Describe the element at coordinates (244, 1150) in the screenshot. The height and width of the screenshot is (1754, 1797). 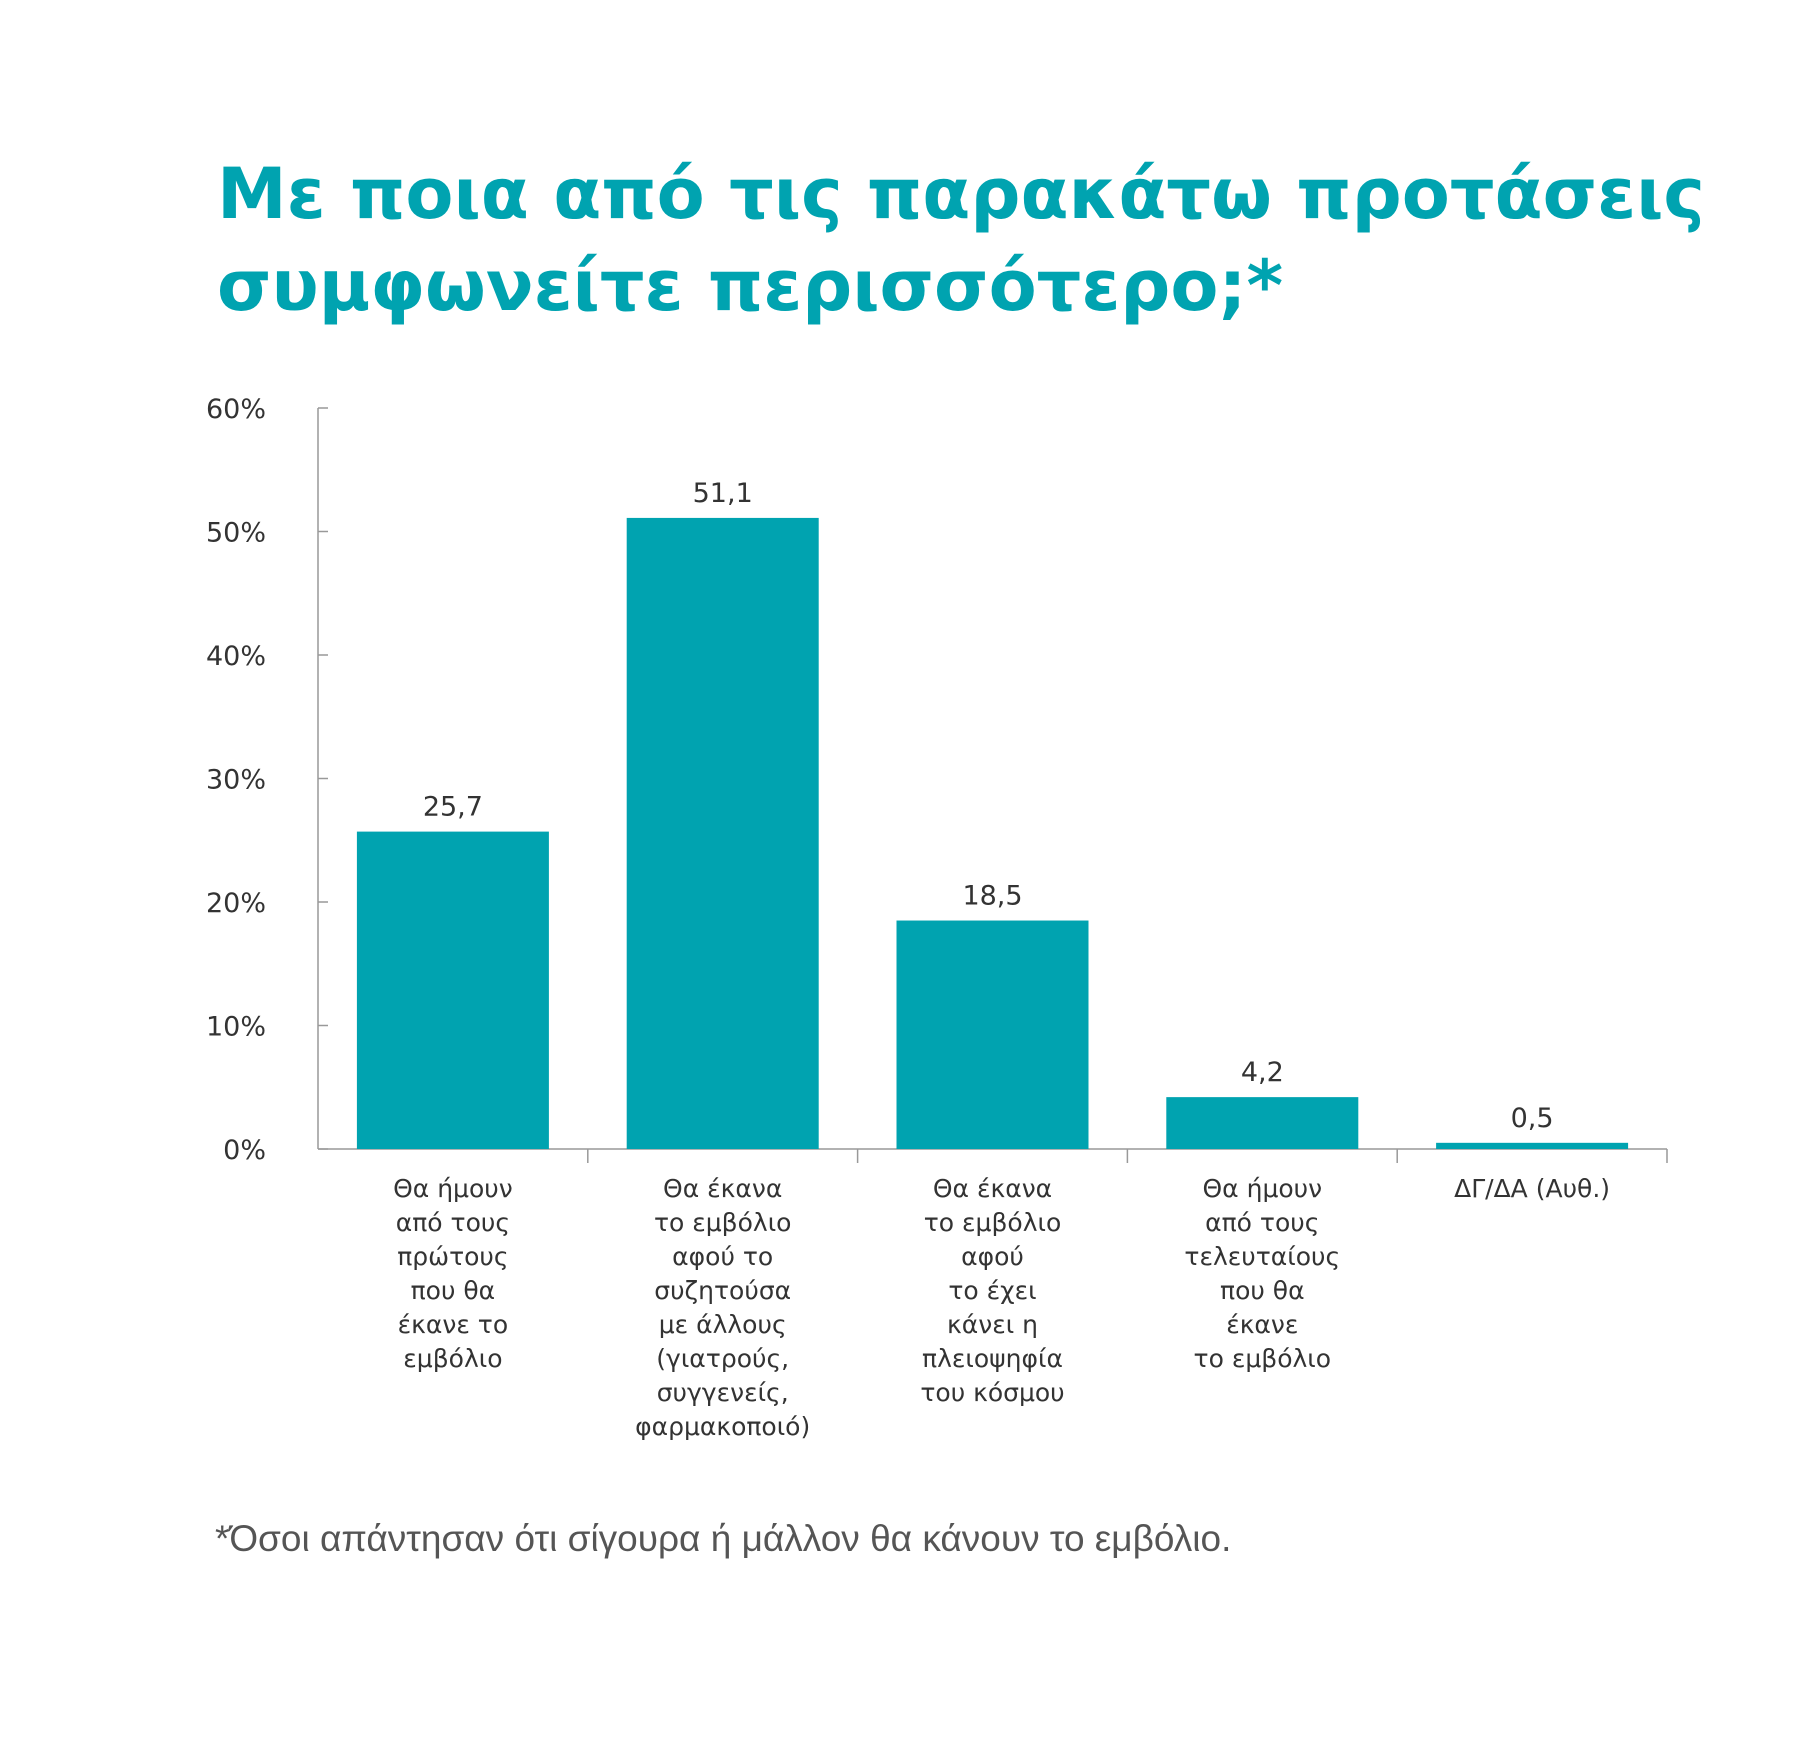
I see `y-tick-label: 0%` at that location.